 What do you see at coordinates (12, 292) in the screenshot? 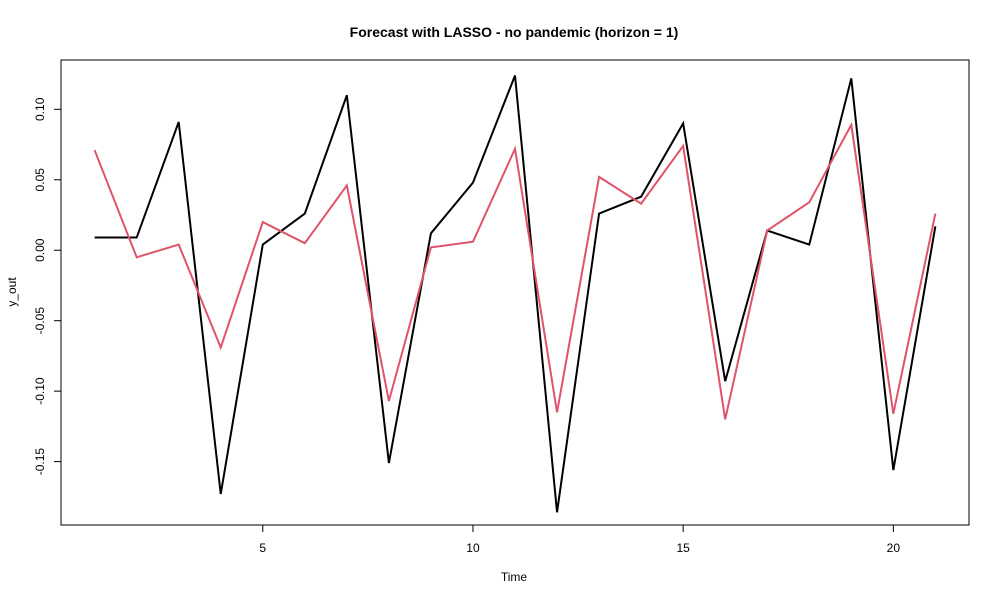
I see `y-axis-label: y_out` at bounding box center [12, 292].